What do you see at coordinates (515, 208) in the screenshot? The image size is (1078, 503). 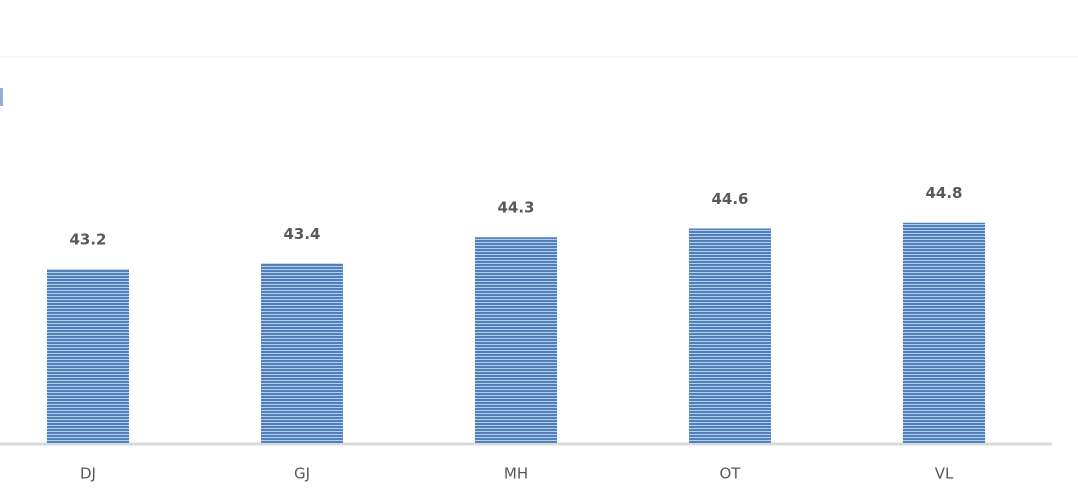 I see `value-label: 44.3` at bounding box center [515, 208].